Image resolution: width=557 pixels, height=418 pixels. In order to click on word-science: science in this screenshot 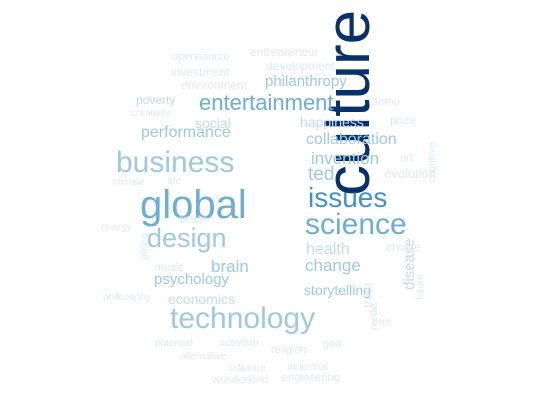, I will do `click(356, 224)`.